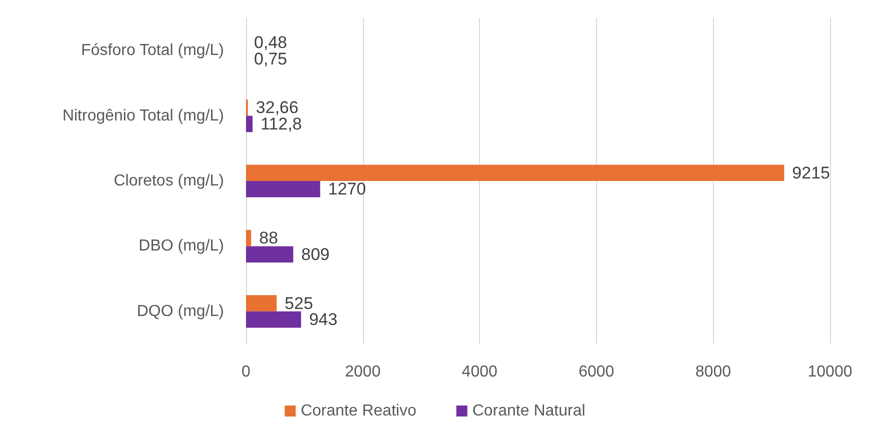 Image resolution: width=870 pixels, height=432 pixels. What do you see at coordinates (713, 372) in the screenshot?
I see `x-tick-label: 8000` at bounding box center [713, 372].